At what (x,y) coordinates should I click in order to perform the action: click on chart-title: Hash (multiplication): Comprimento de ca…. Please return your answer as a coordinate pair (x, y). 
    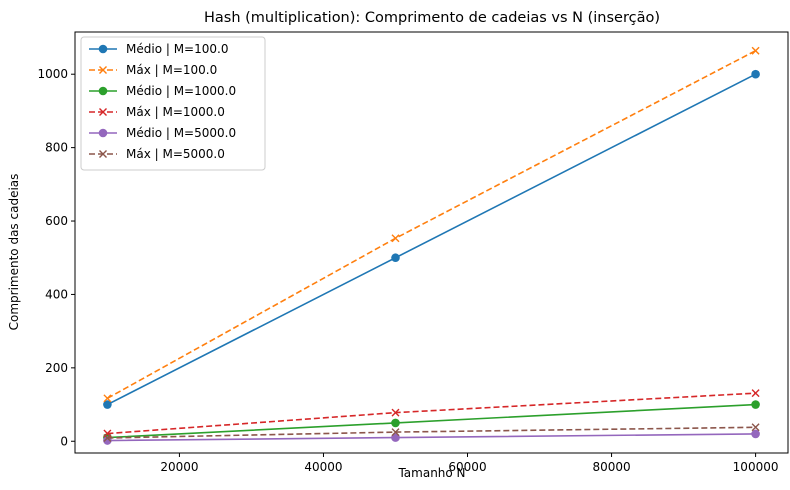
    Looking at the image, I should click on (432, 18).